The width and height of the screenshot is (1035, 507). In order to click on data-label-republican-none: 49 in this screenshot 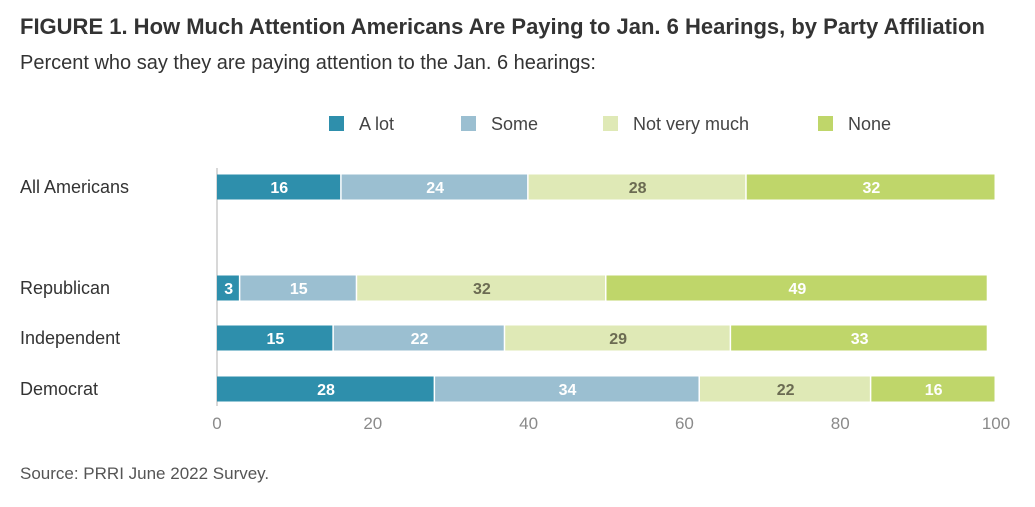, I will do `click(797, 289)`.